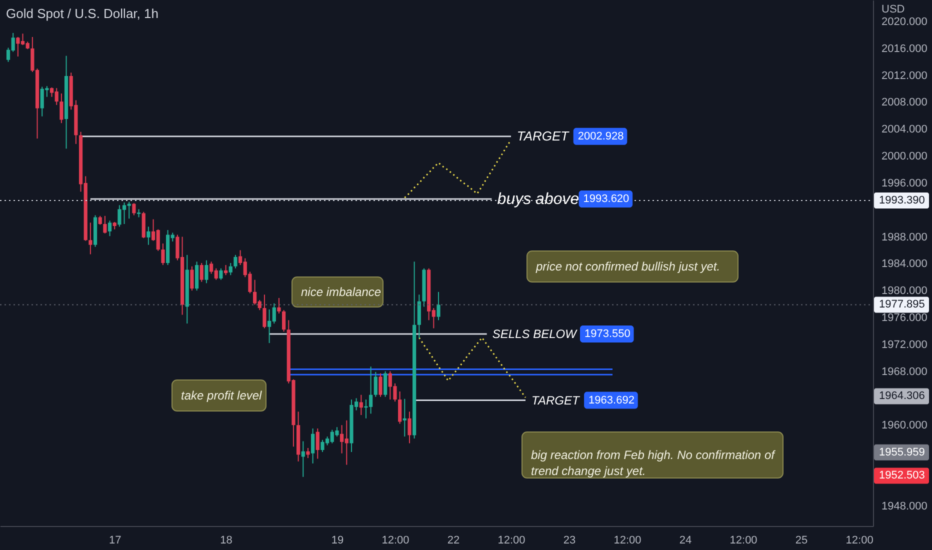 Image resolution: width=932 pixels, height=550 pixels. I want to click on y-tick-label: 1984.000, so click(905, 264).